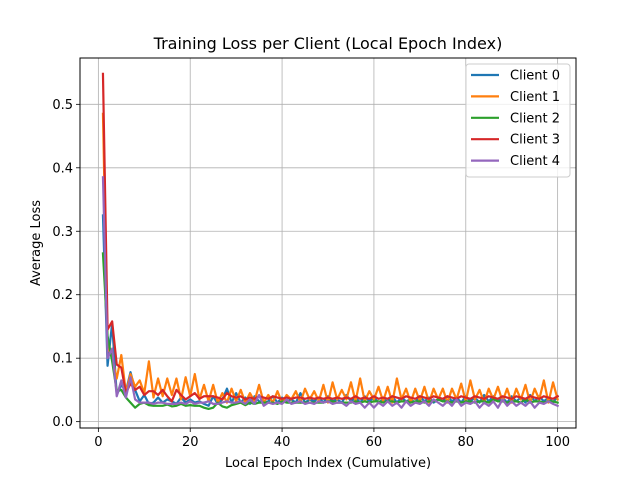  Describe the element at coordinates (36, 243) in the screenshot. I see `y-axis-label: Average Loss` at that location.